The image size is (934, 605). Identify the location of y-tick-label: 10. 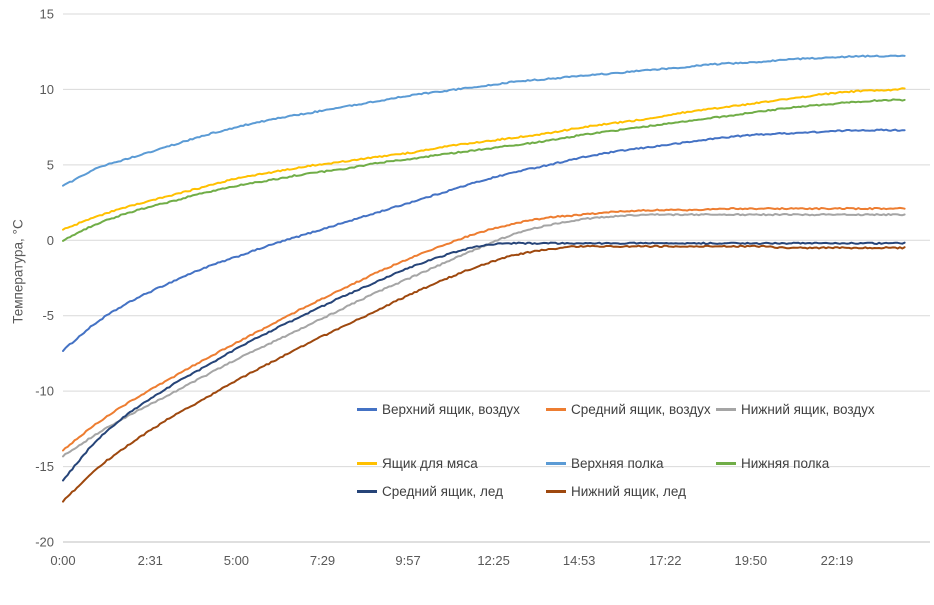
(47, 89).